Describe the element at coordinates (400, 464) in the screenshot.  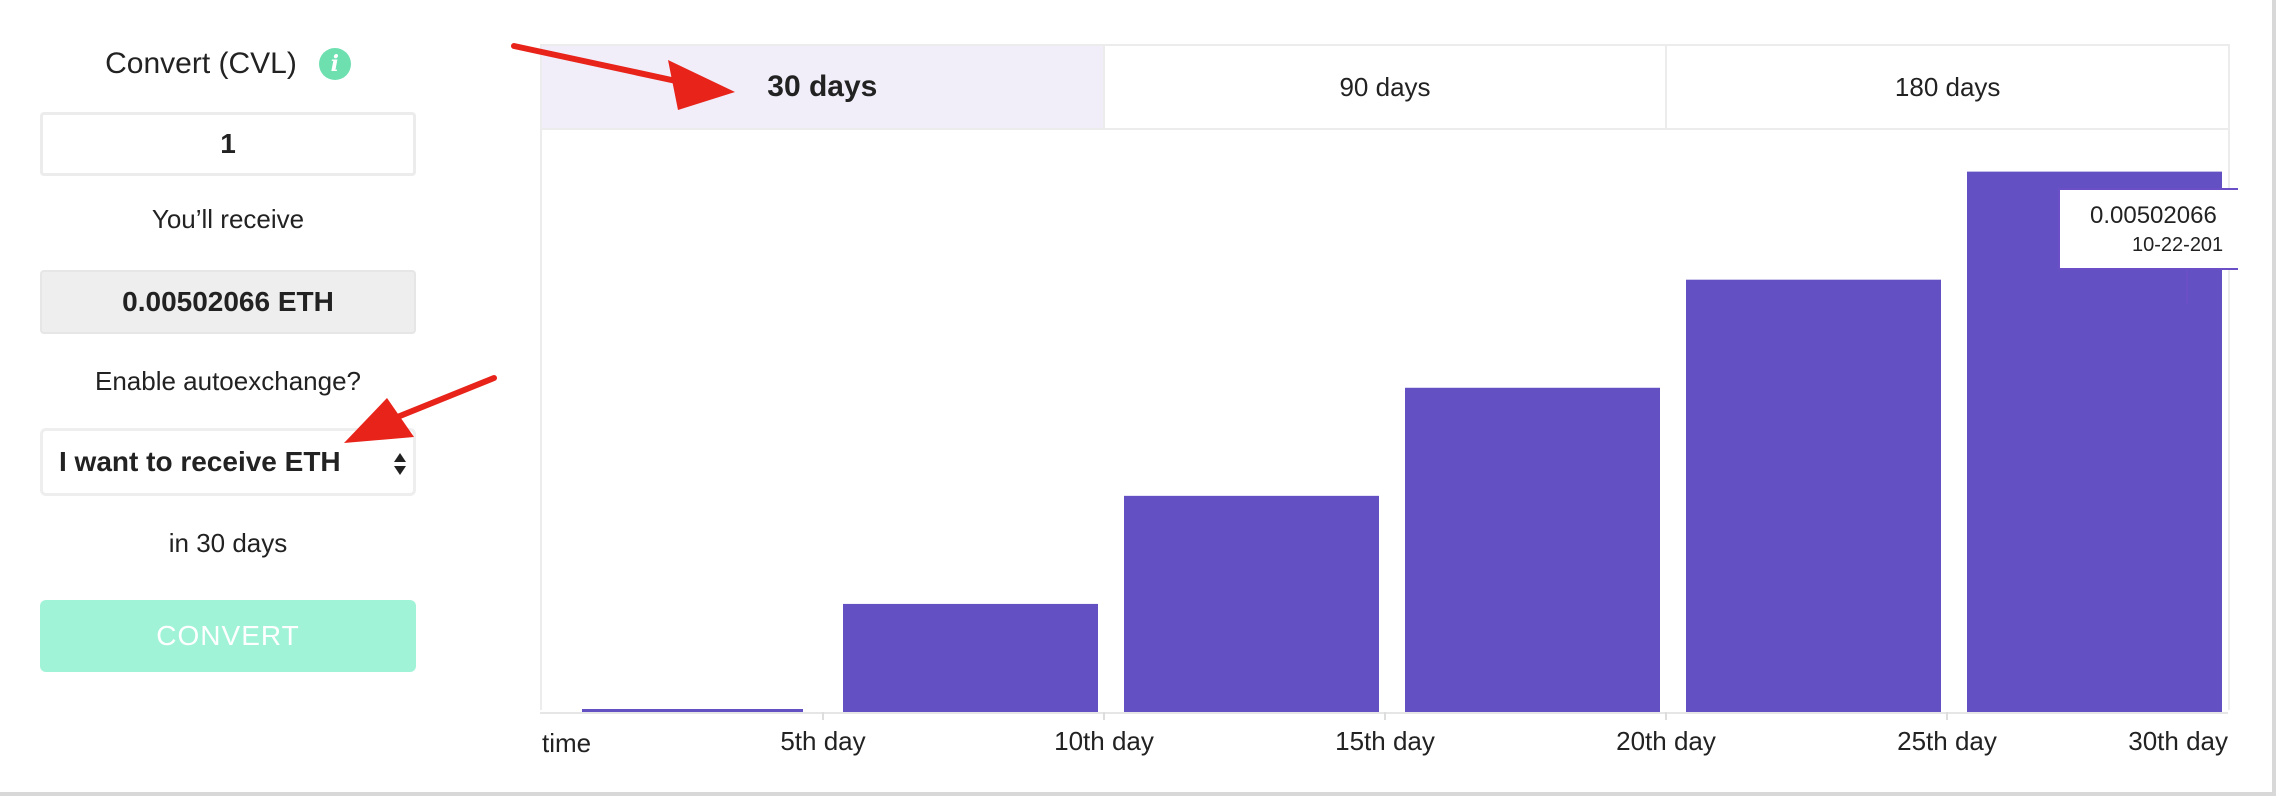
I see `select-arrows-icon` at that location.